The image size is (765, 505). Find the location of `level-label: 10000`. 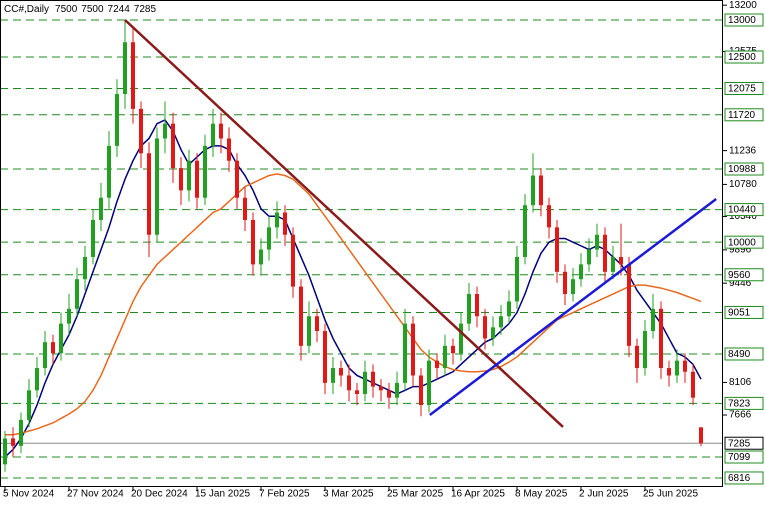

level-label: 10000 is located at coordinates (742, 242).